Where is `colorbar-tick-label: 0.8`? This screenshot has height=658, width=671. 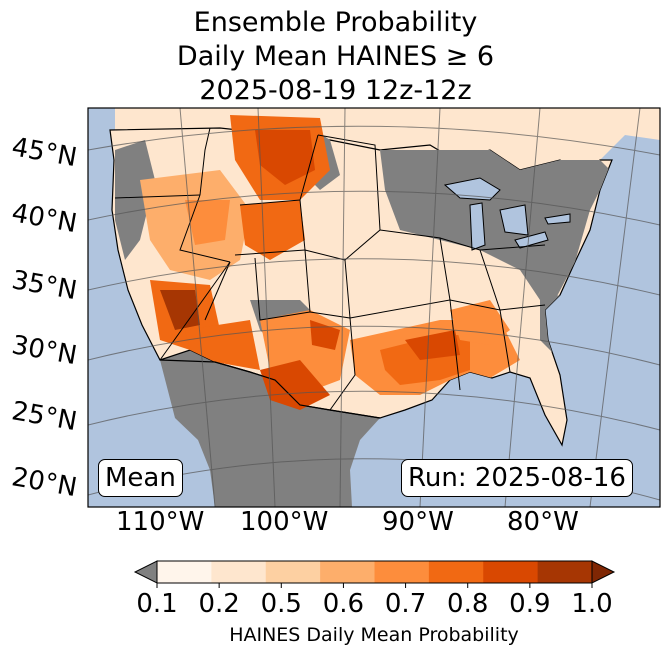 colorbar-tick-label: 0.8 is located at coordinates (468, 604).